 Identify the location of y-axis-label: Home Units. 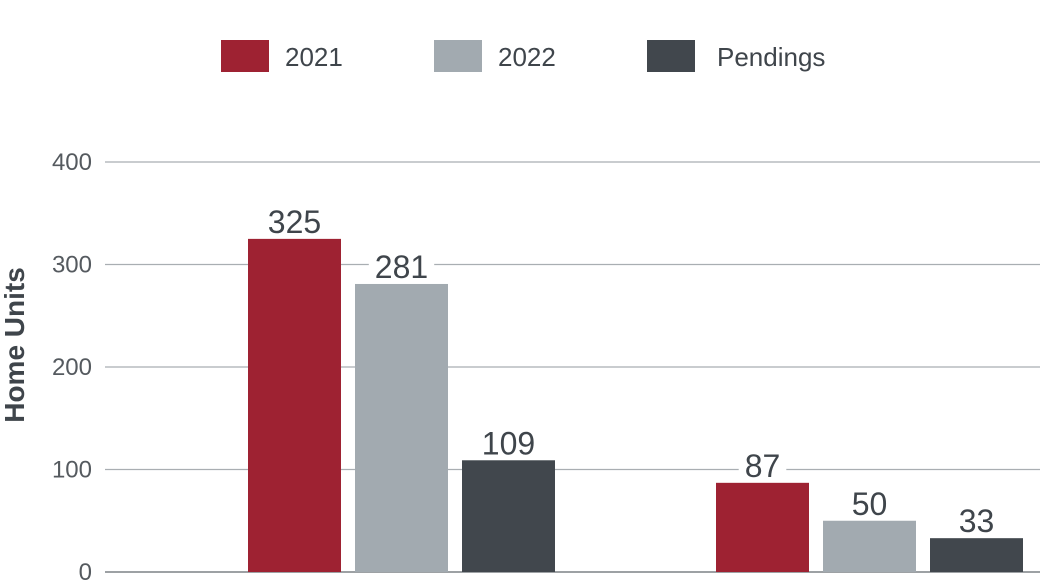
(15, 345).